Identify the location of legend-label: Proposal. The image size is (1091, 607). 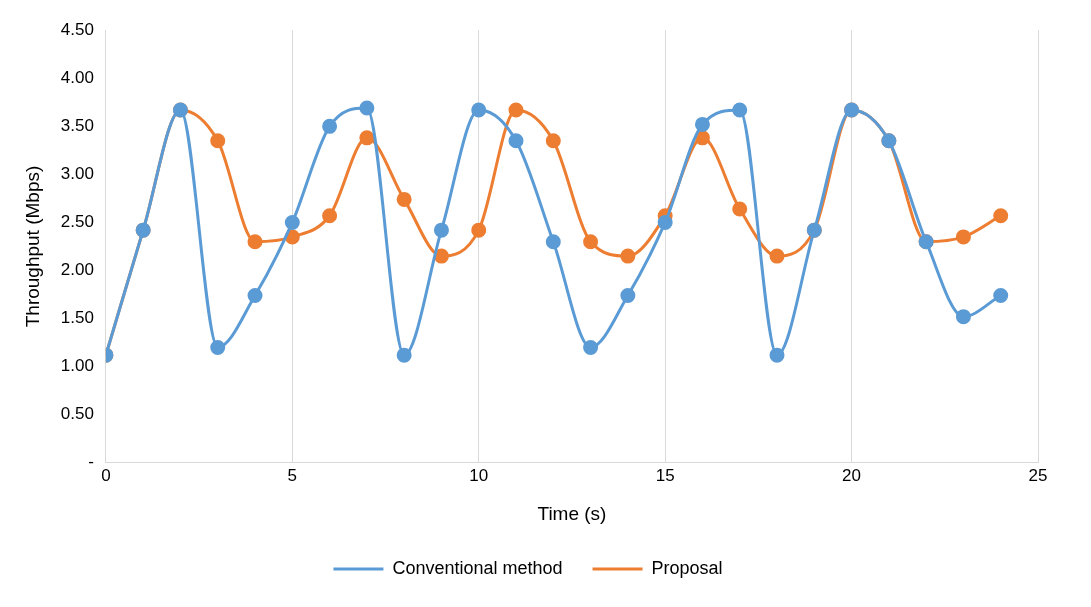
(687, 567).